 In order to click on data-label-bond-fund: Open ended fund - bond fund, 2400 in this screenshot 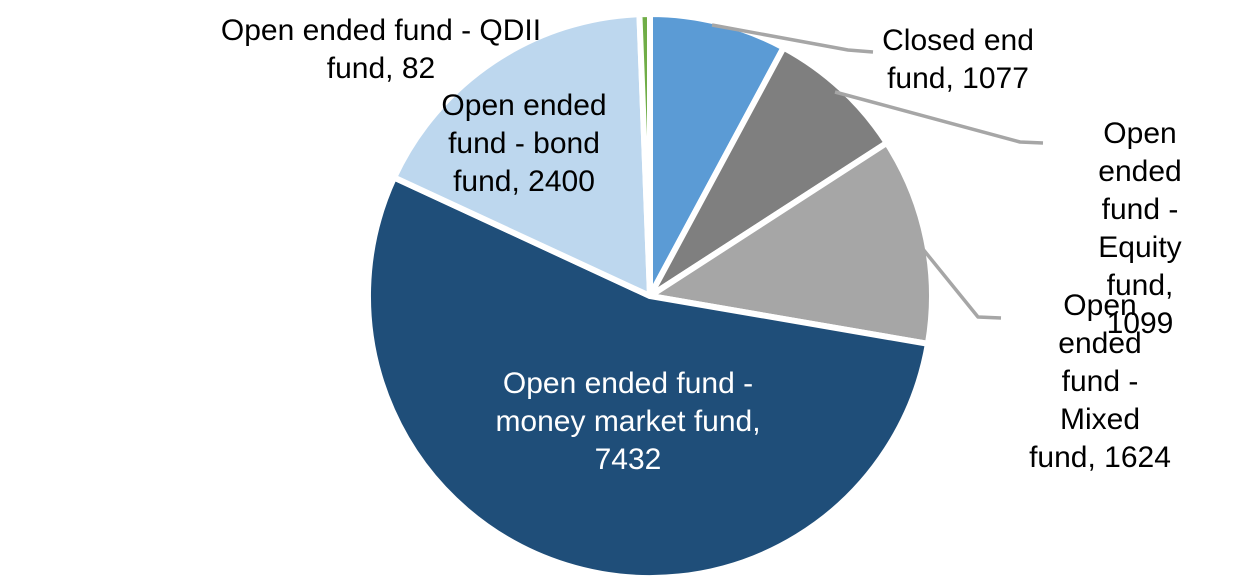, I will do `click(524, 143)`.